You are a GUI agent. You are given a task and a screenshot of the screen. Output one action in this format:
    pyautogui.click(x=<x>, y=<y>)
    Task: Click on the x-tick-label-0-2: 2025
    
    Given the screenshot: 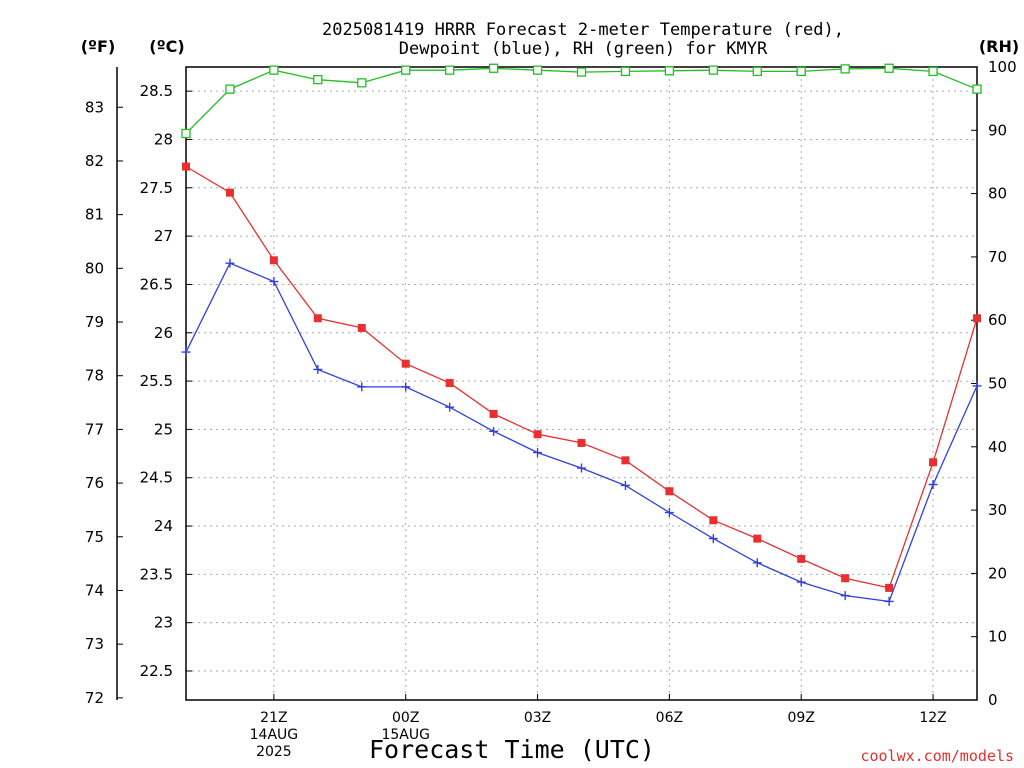 What is the action you would take?
    pyautogui.click(x=274, y=752)
    